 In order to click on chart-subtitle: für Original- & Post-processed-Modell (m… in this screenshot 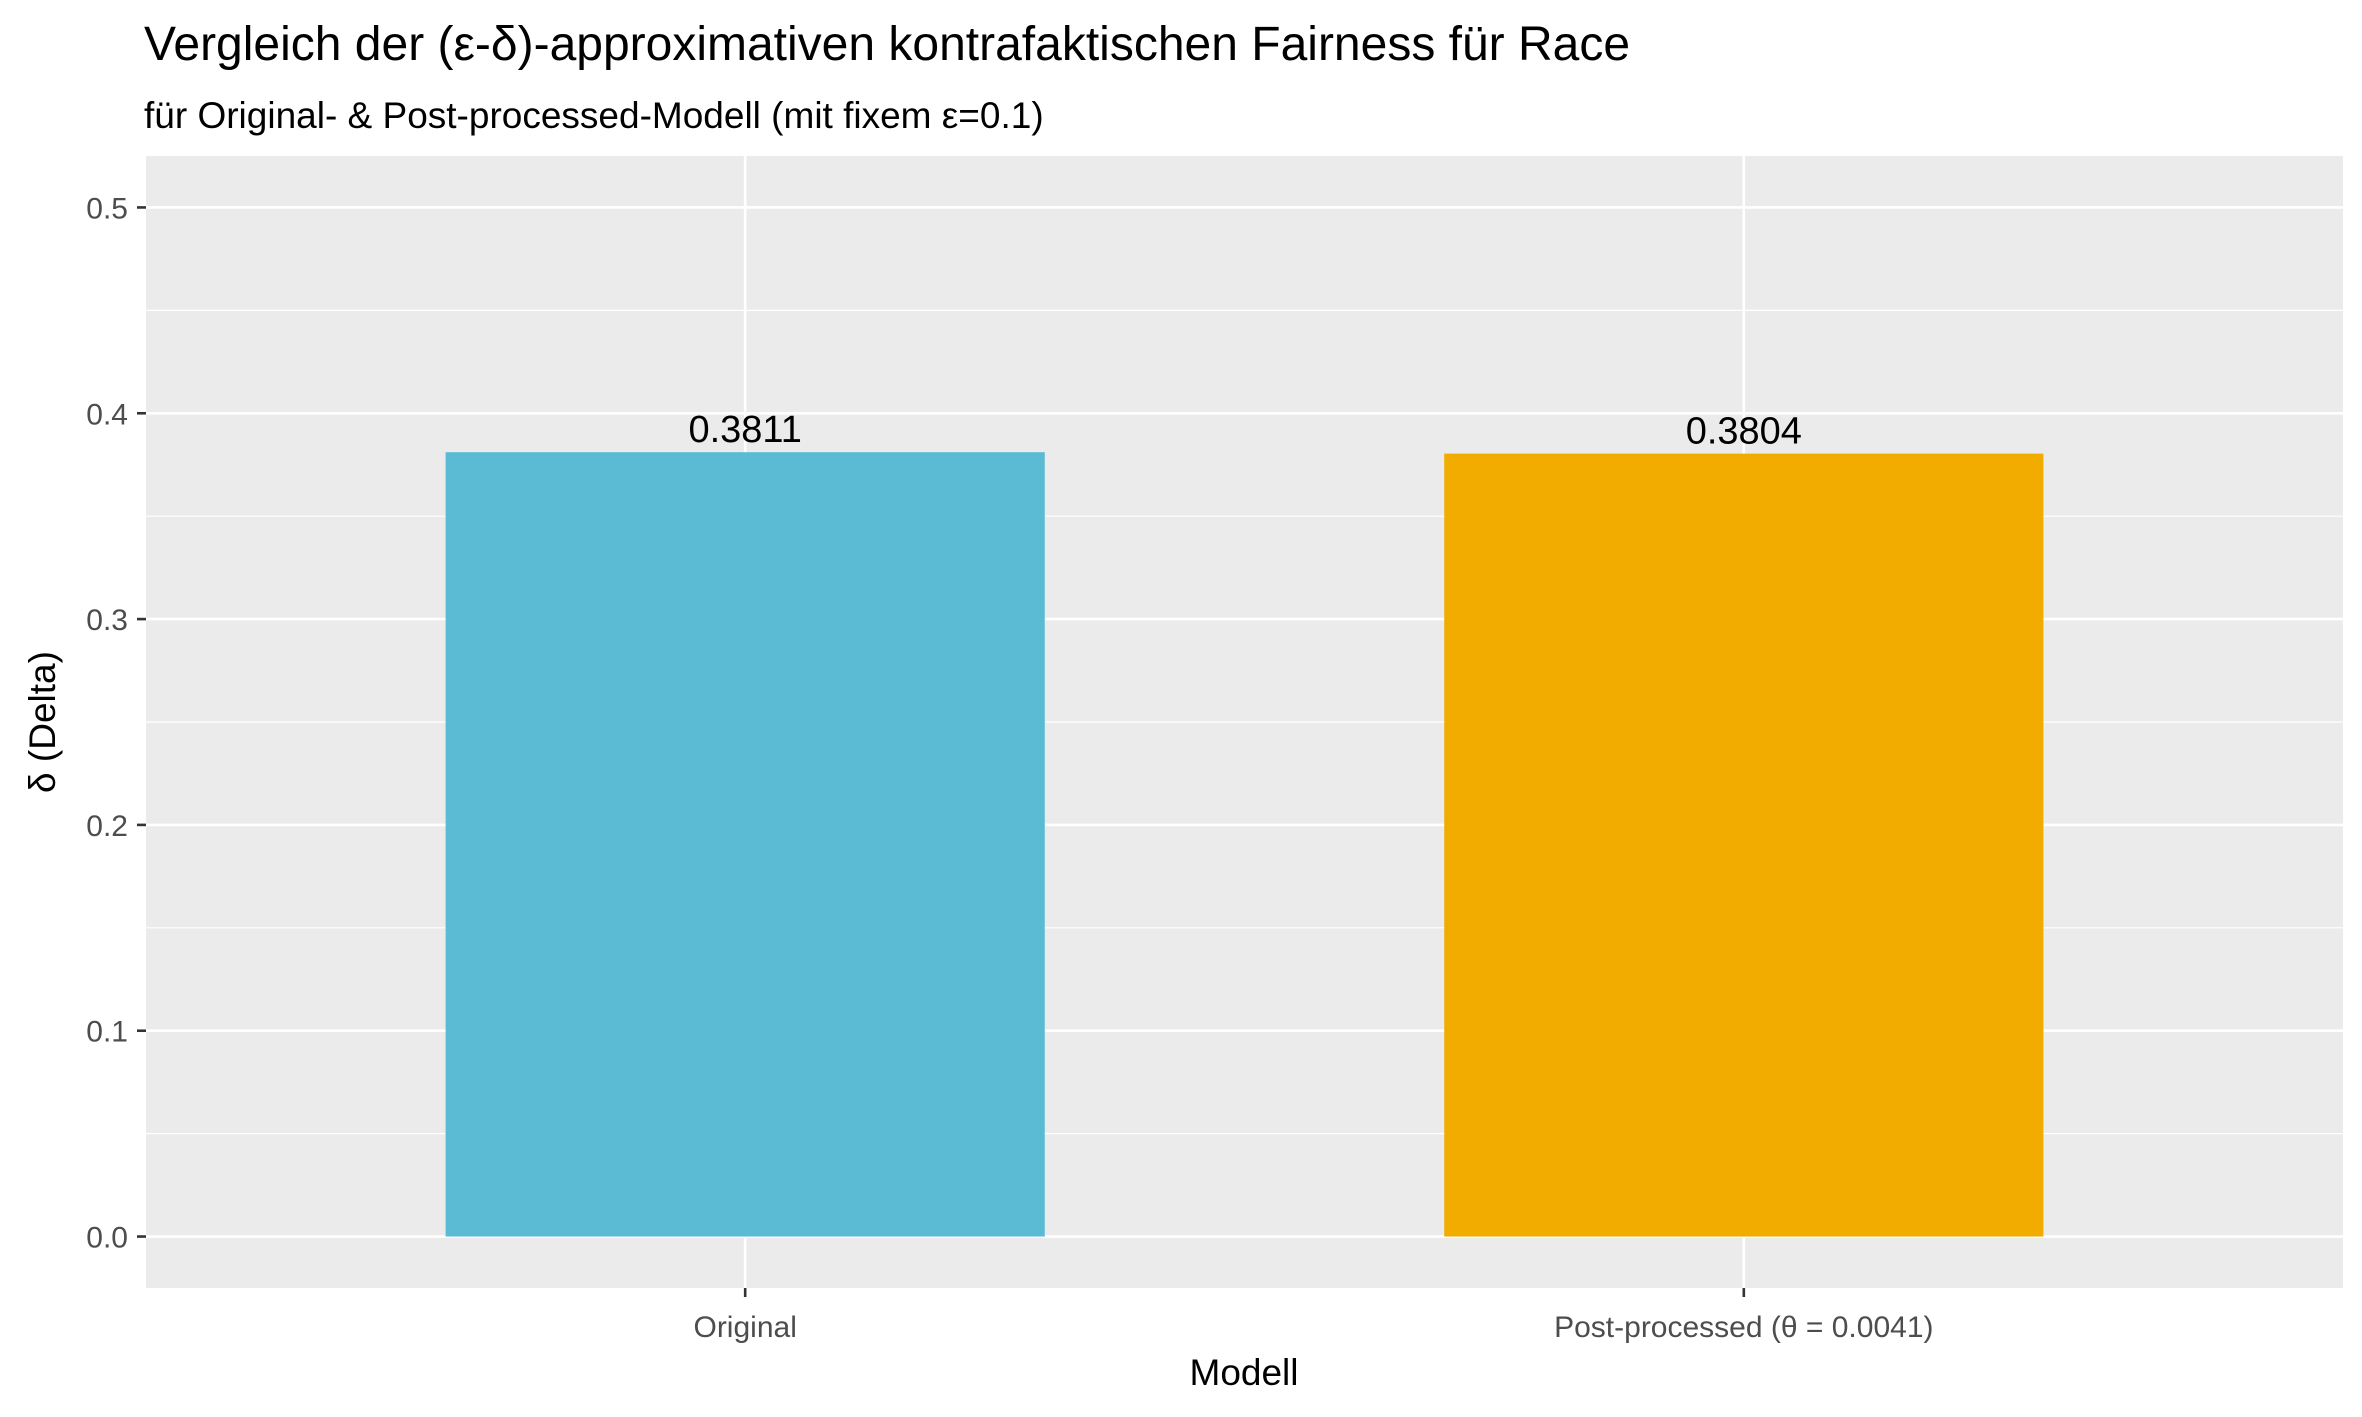, I will do `click(594, 115)`.